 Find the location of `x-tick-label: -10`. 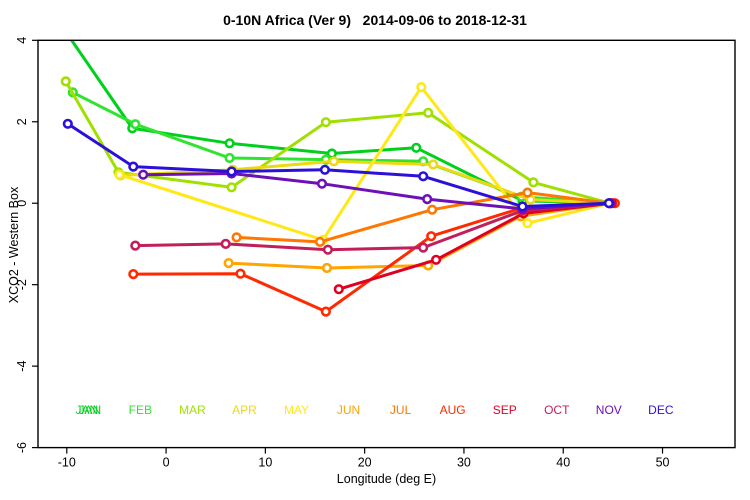

x-tick-label: -10 is located at coordinates (67, 463).